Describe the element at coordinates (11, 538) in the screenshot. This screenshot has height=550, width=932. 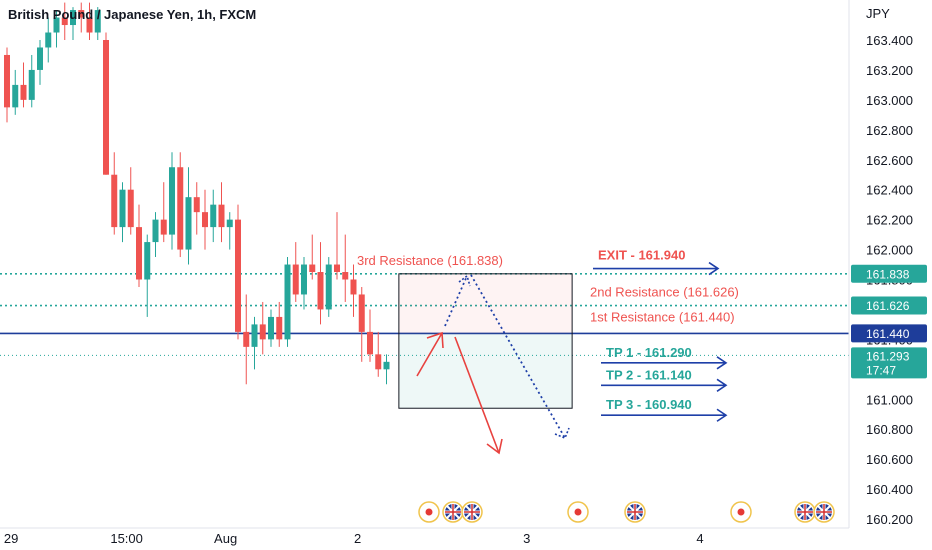
I see `time-tick-label: 29` at that location.